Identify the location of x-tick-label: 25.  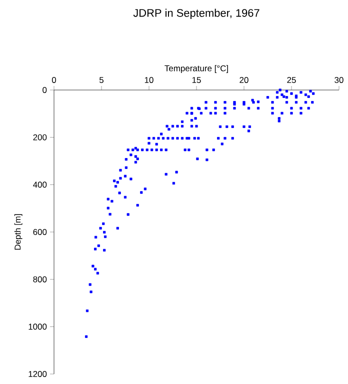
(291, 79).